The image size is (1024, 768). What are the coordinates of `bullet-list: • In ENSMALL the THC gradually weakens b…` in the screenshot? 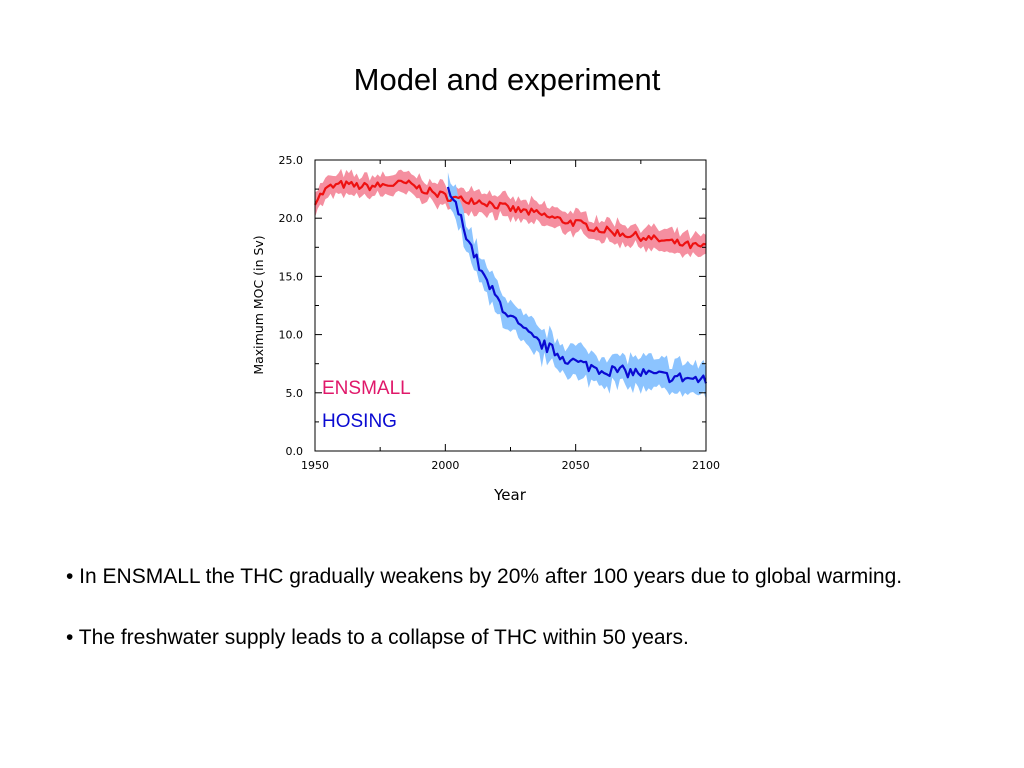 It's located at (486, 607).